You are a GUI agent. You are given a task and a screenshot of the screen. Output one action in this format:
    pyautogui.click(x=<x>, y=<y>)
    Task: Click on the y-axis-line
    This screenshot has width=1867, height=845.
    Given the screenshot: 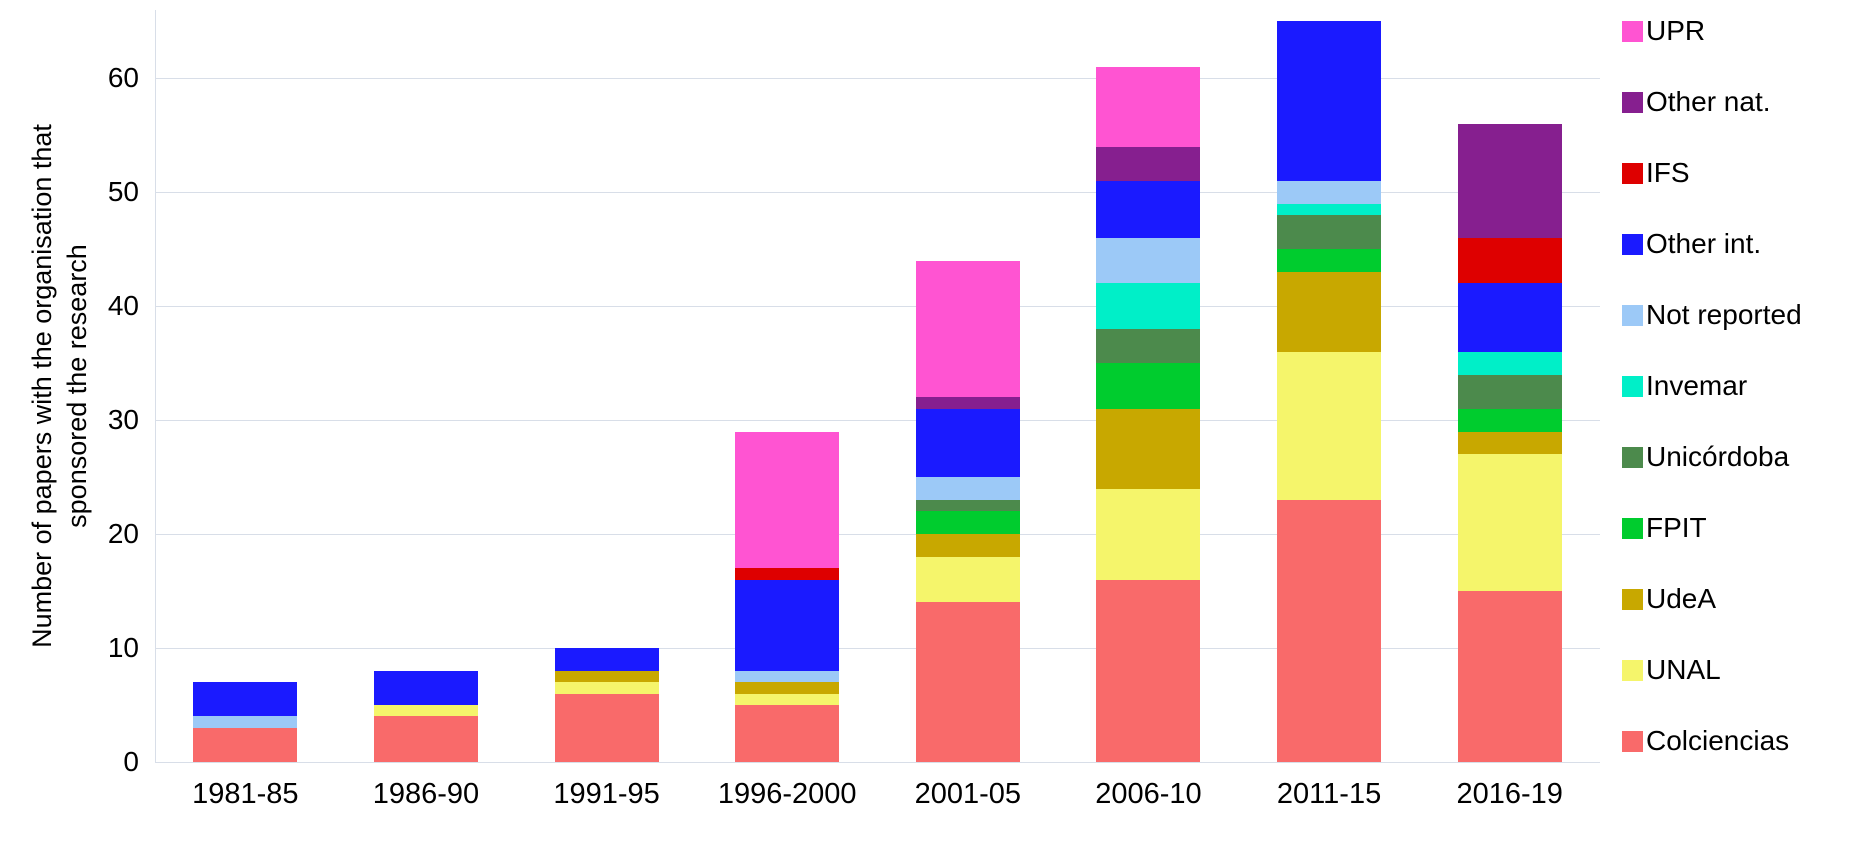 What is the action you would take?
    pyautogui.click(x=155, y=386)
    